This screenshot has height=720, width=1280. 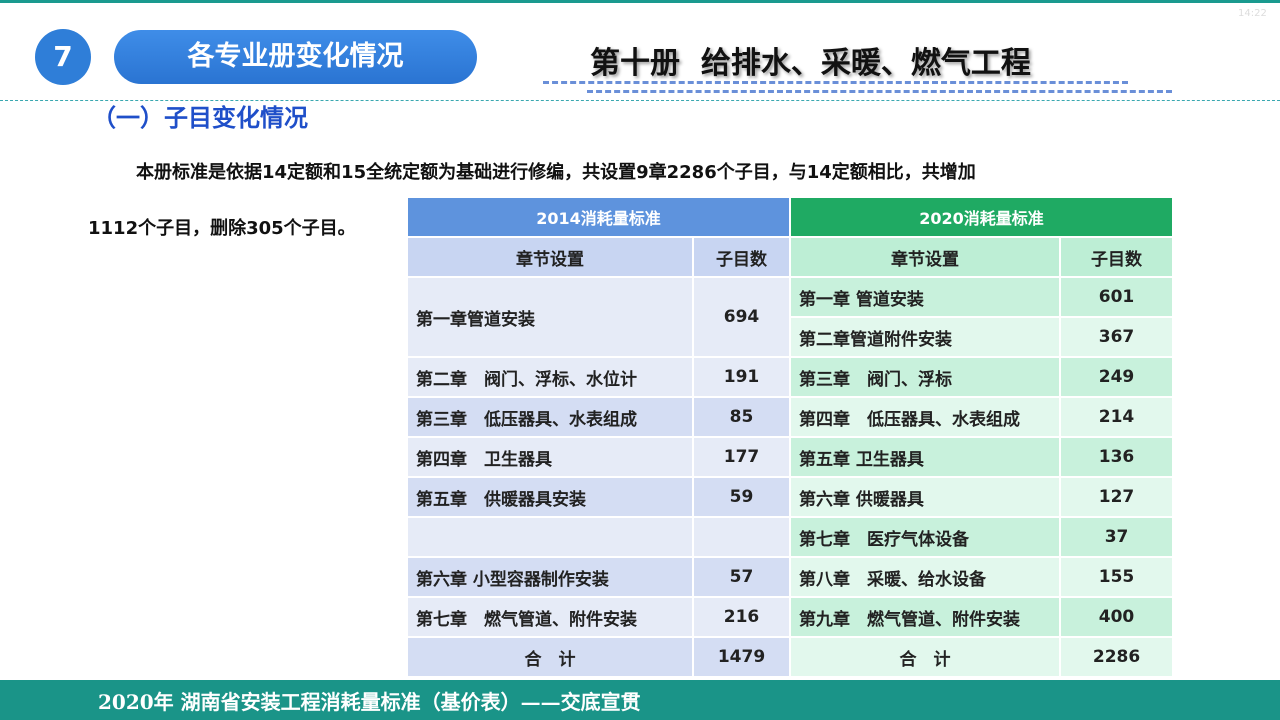 I want to click on subtitle: （一）子目变化情况, so click(x=200, y=118).